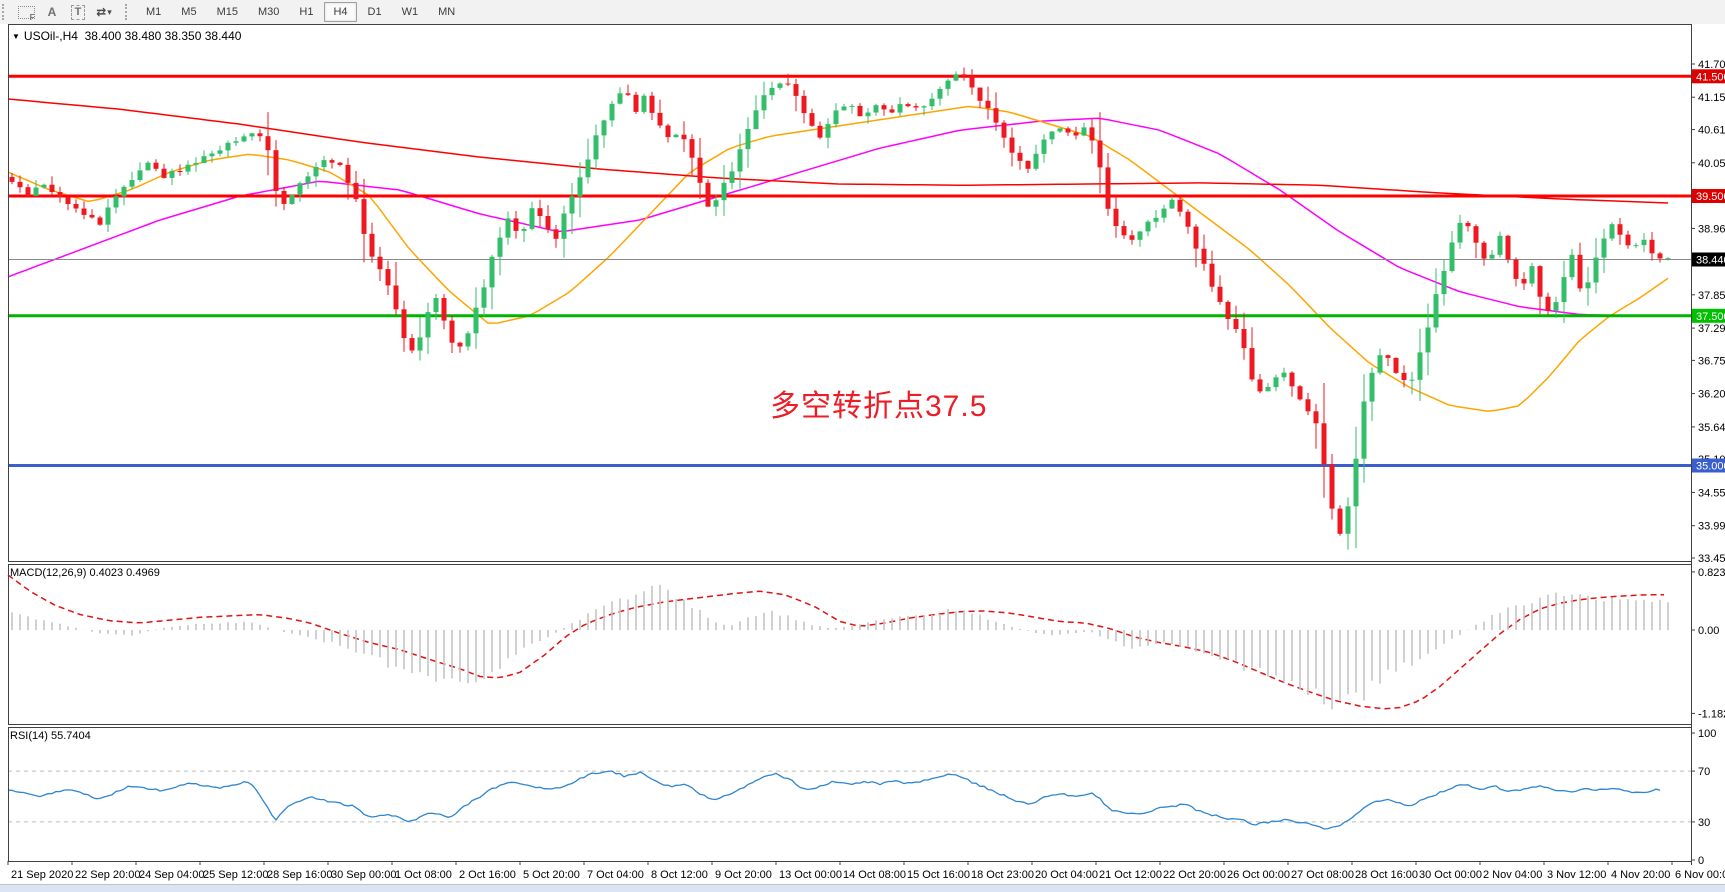 The image size is (1725, 892). What do you see at coordinates (50, 736) in the screenshot?
I see `rsi-indicator-label: RSI(14) 55.7404` at bounding box center [50, 736].